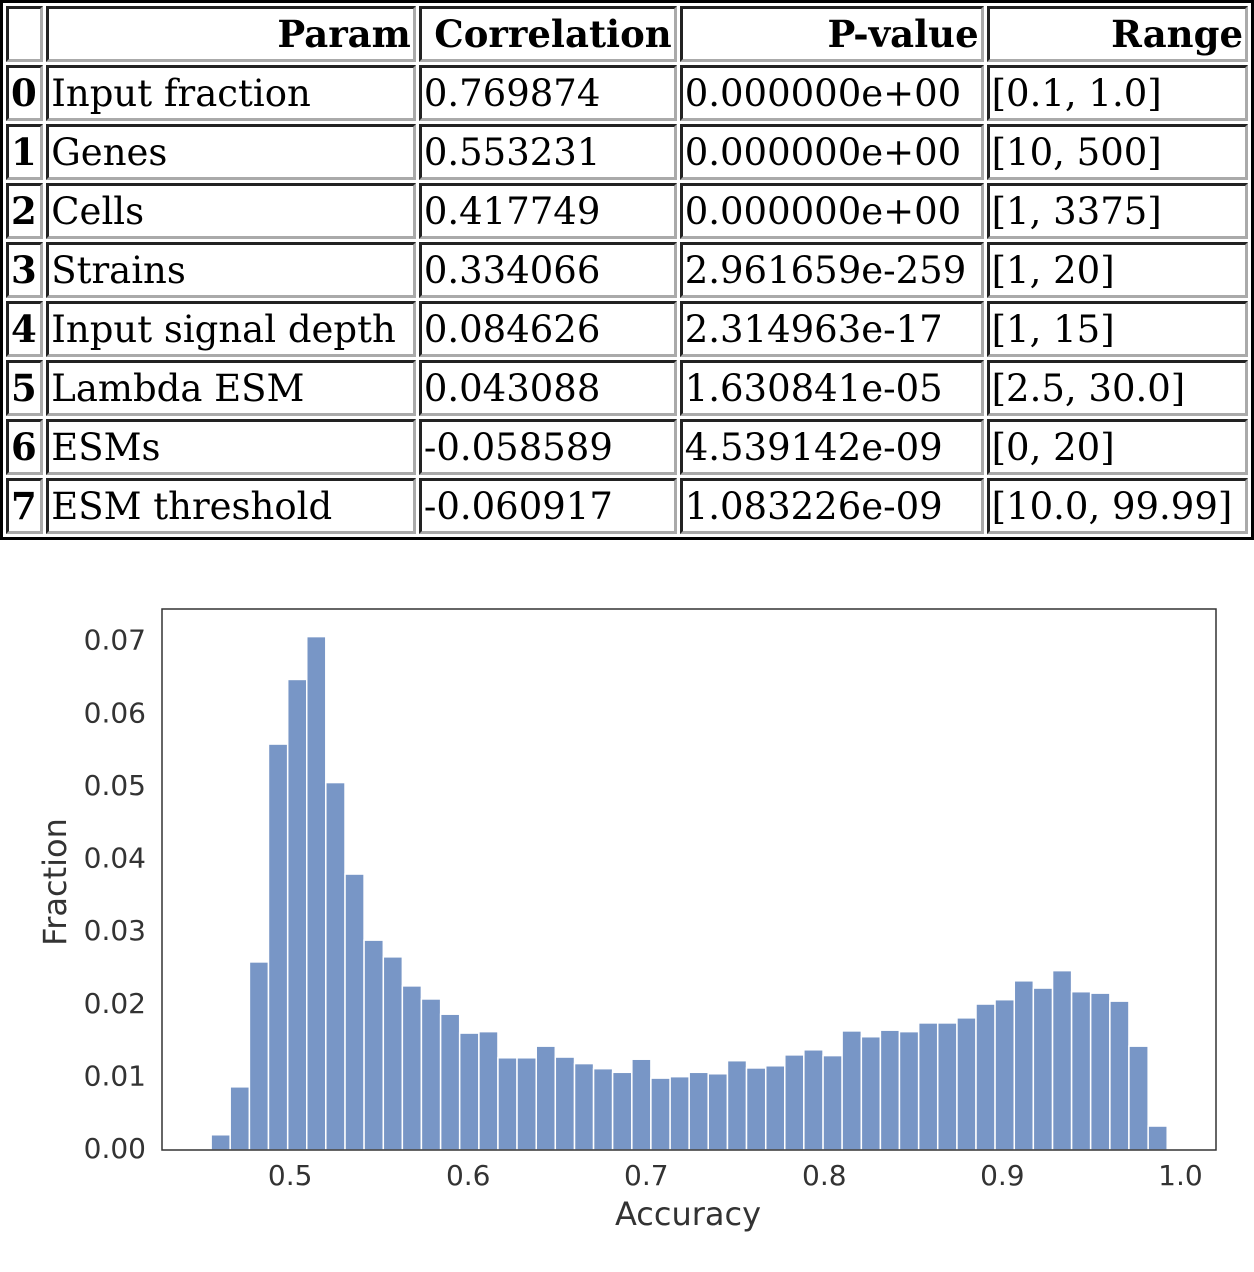  I want to click on table-cell: [1, 15], so click(1117, 329).